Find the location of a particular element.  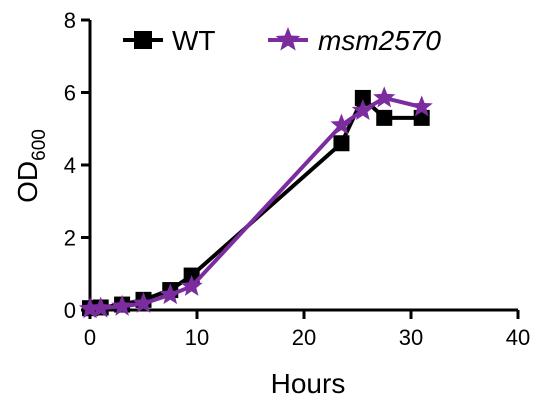

legend-item-wt: WT is located at coordinates (169, 40).